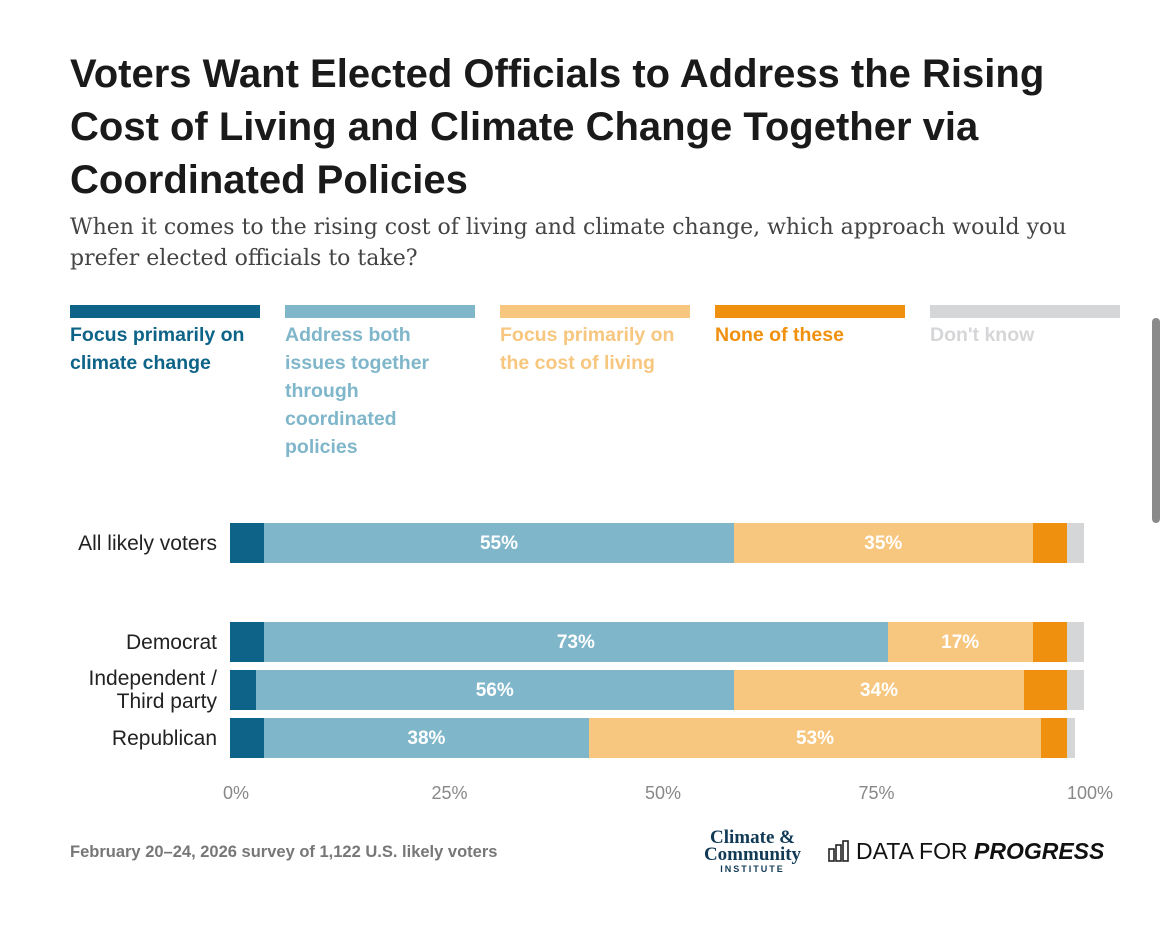 Image resolution: width=1170 pixels, height=941 pixels. Describe the element at coordinates (752, 837) in the screenshot. I see `logo-text: Climate &` at that location.